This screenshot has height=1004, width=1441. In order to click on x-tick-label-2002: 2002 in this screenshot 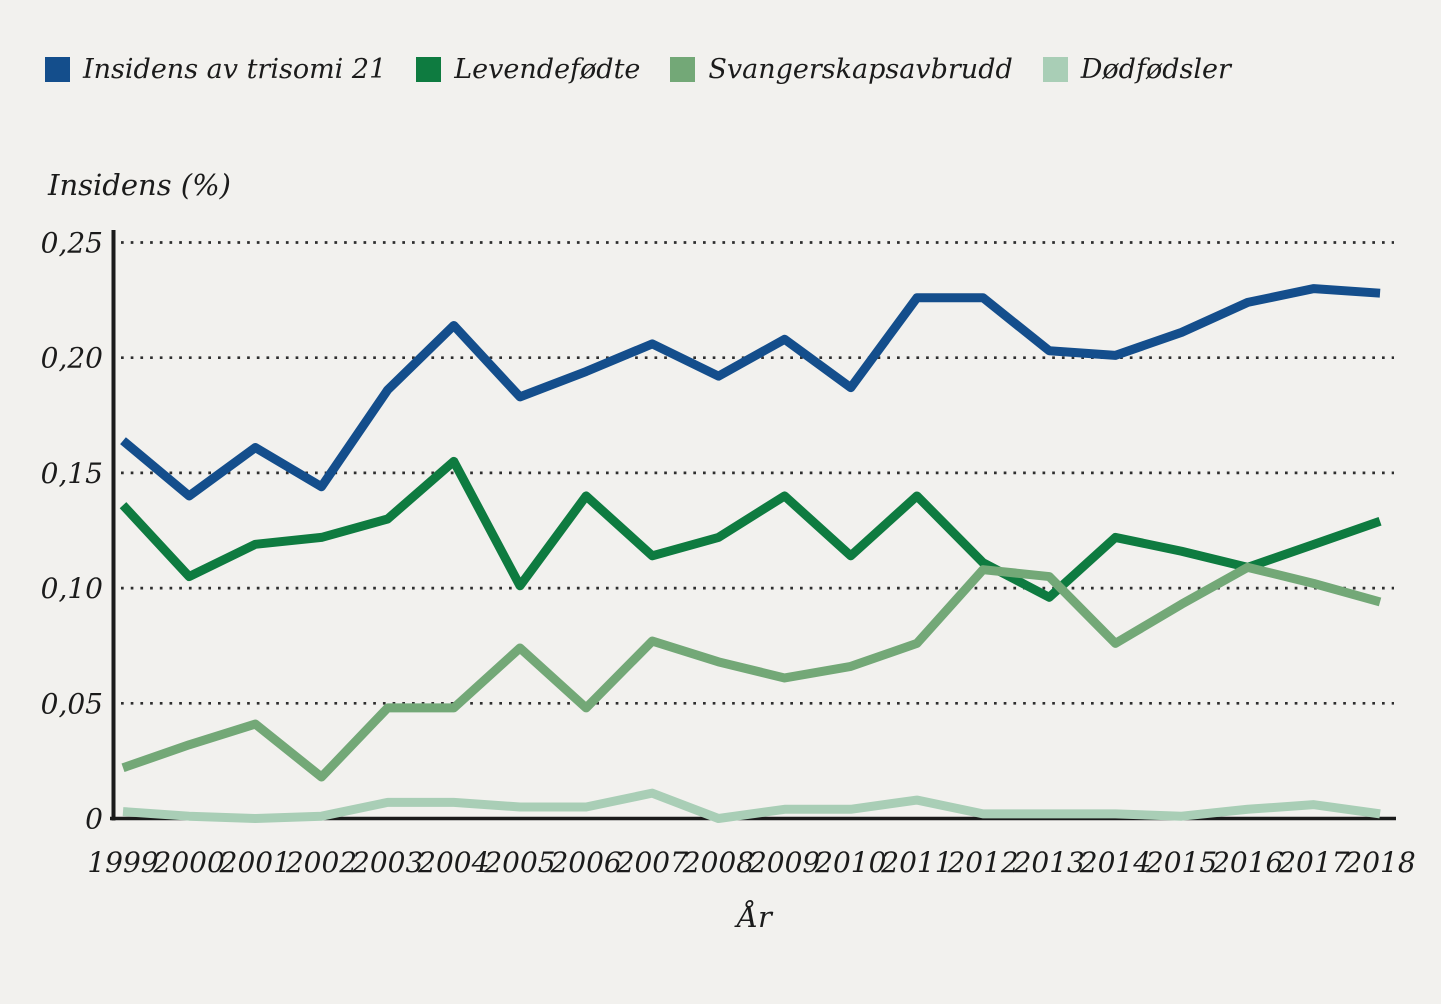, I will do `click(321, 862)`.